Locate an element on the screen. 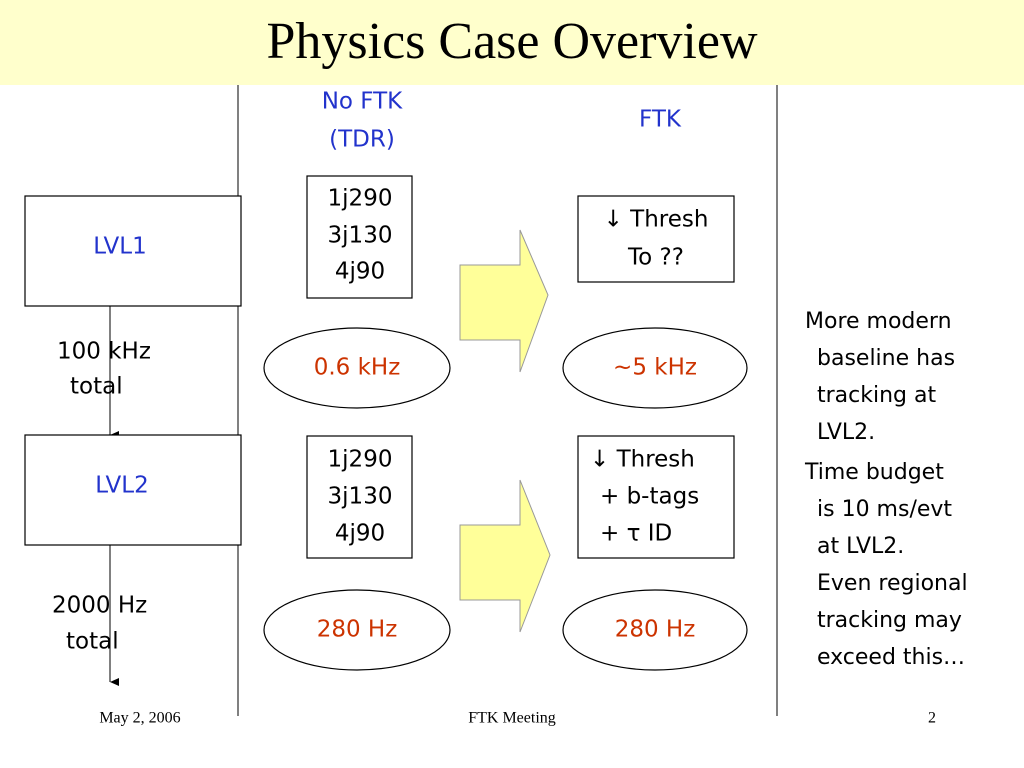  rate-text: 100 kHz is located at coordinates (104, 352).